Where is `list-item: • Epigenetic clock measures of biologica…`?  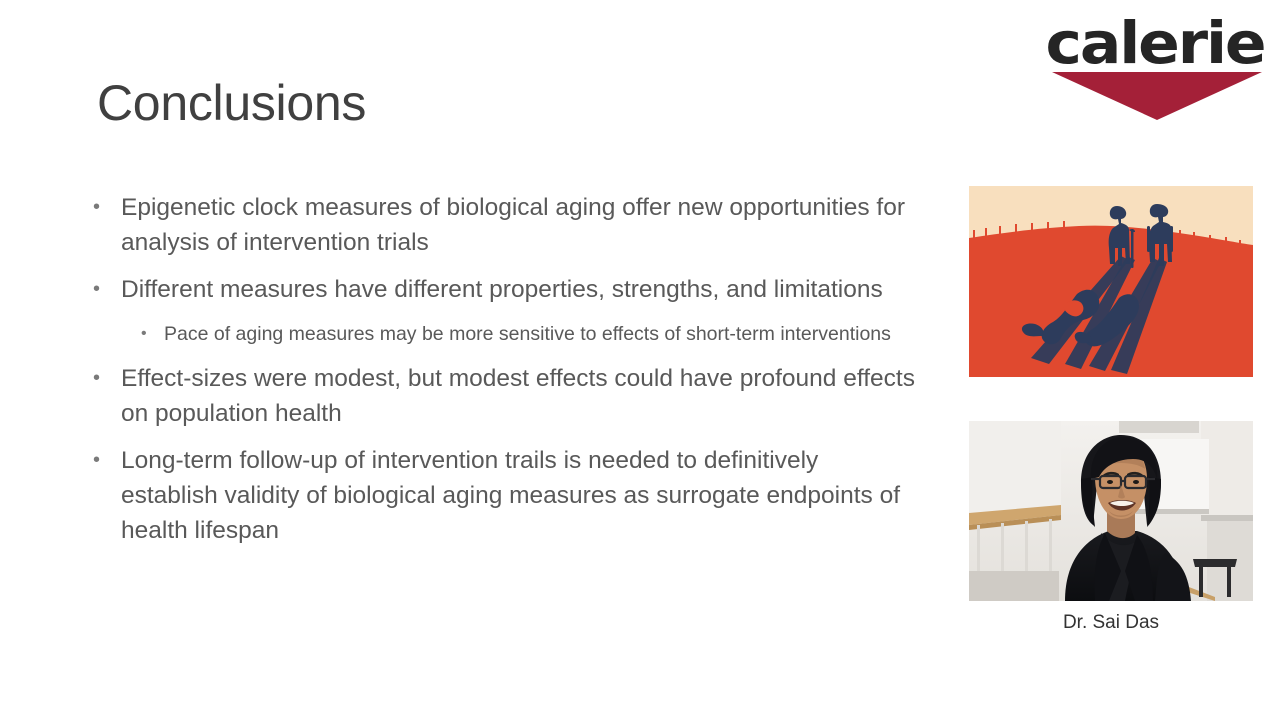 list-item: • Epigenetic clock measures of biologica… is located at coordinates (523, 225).